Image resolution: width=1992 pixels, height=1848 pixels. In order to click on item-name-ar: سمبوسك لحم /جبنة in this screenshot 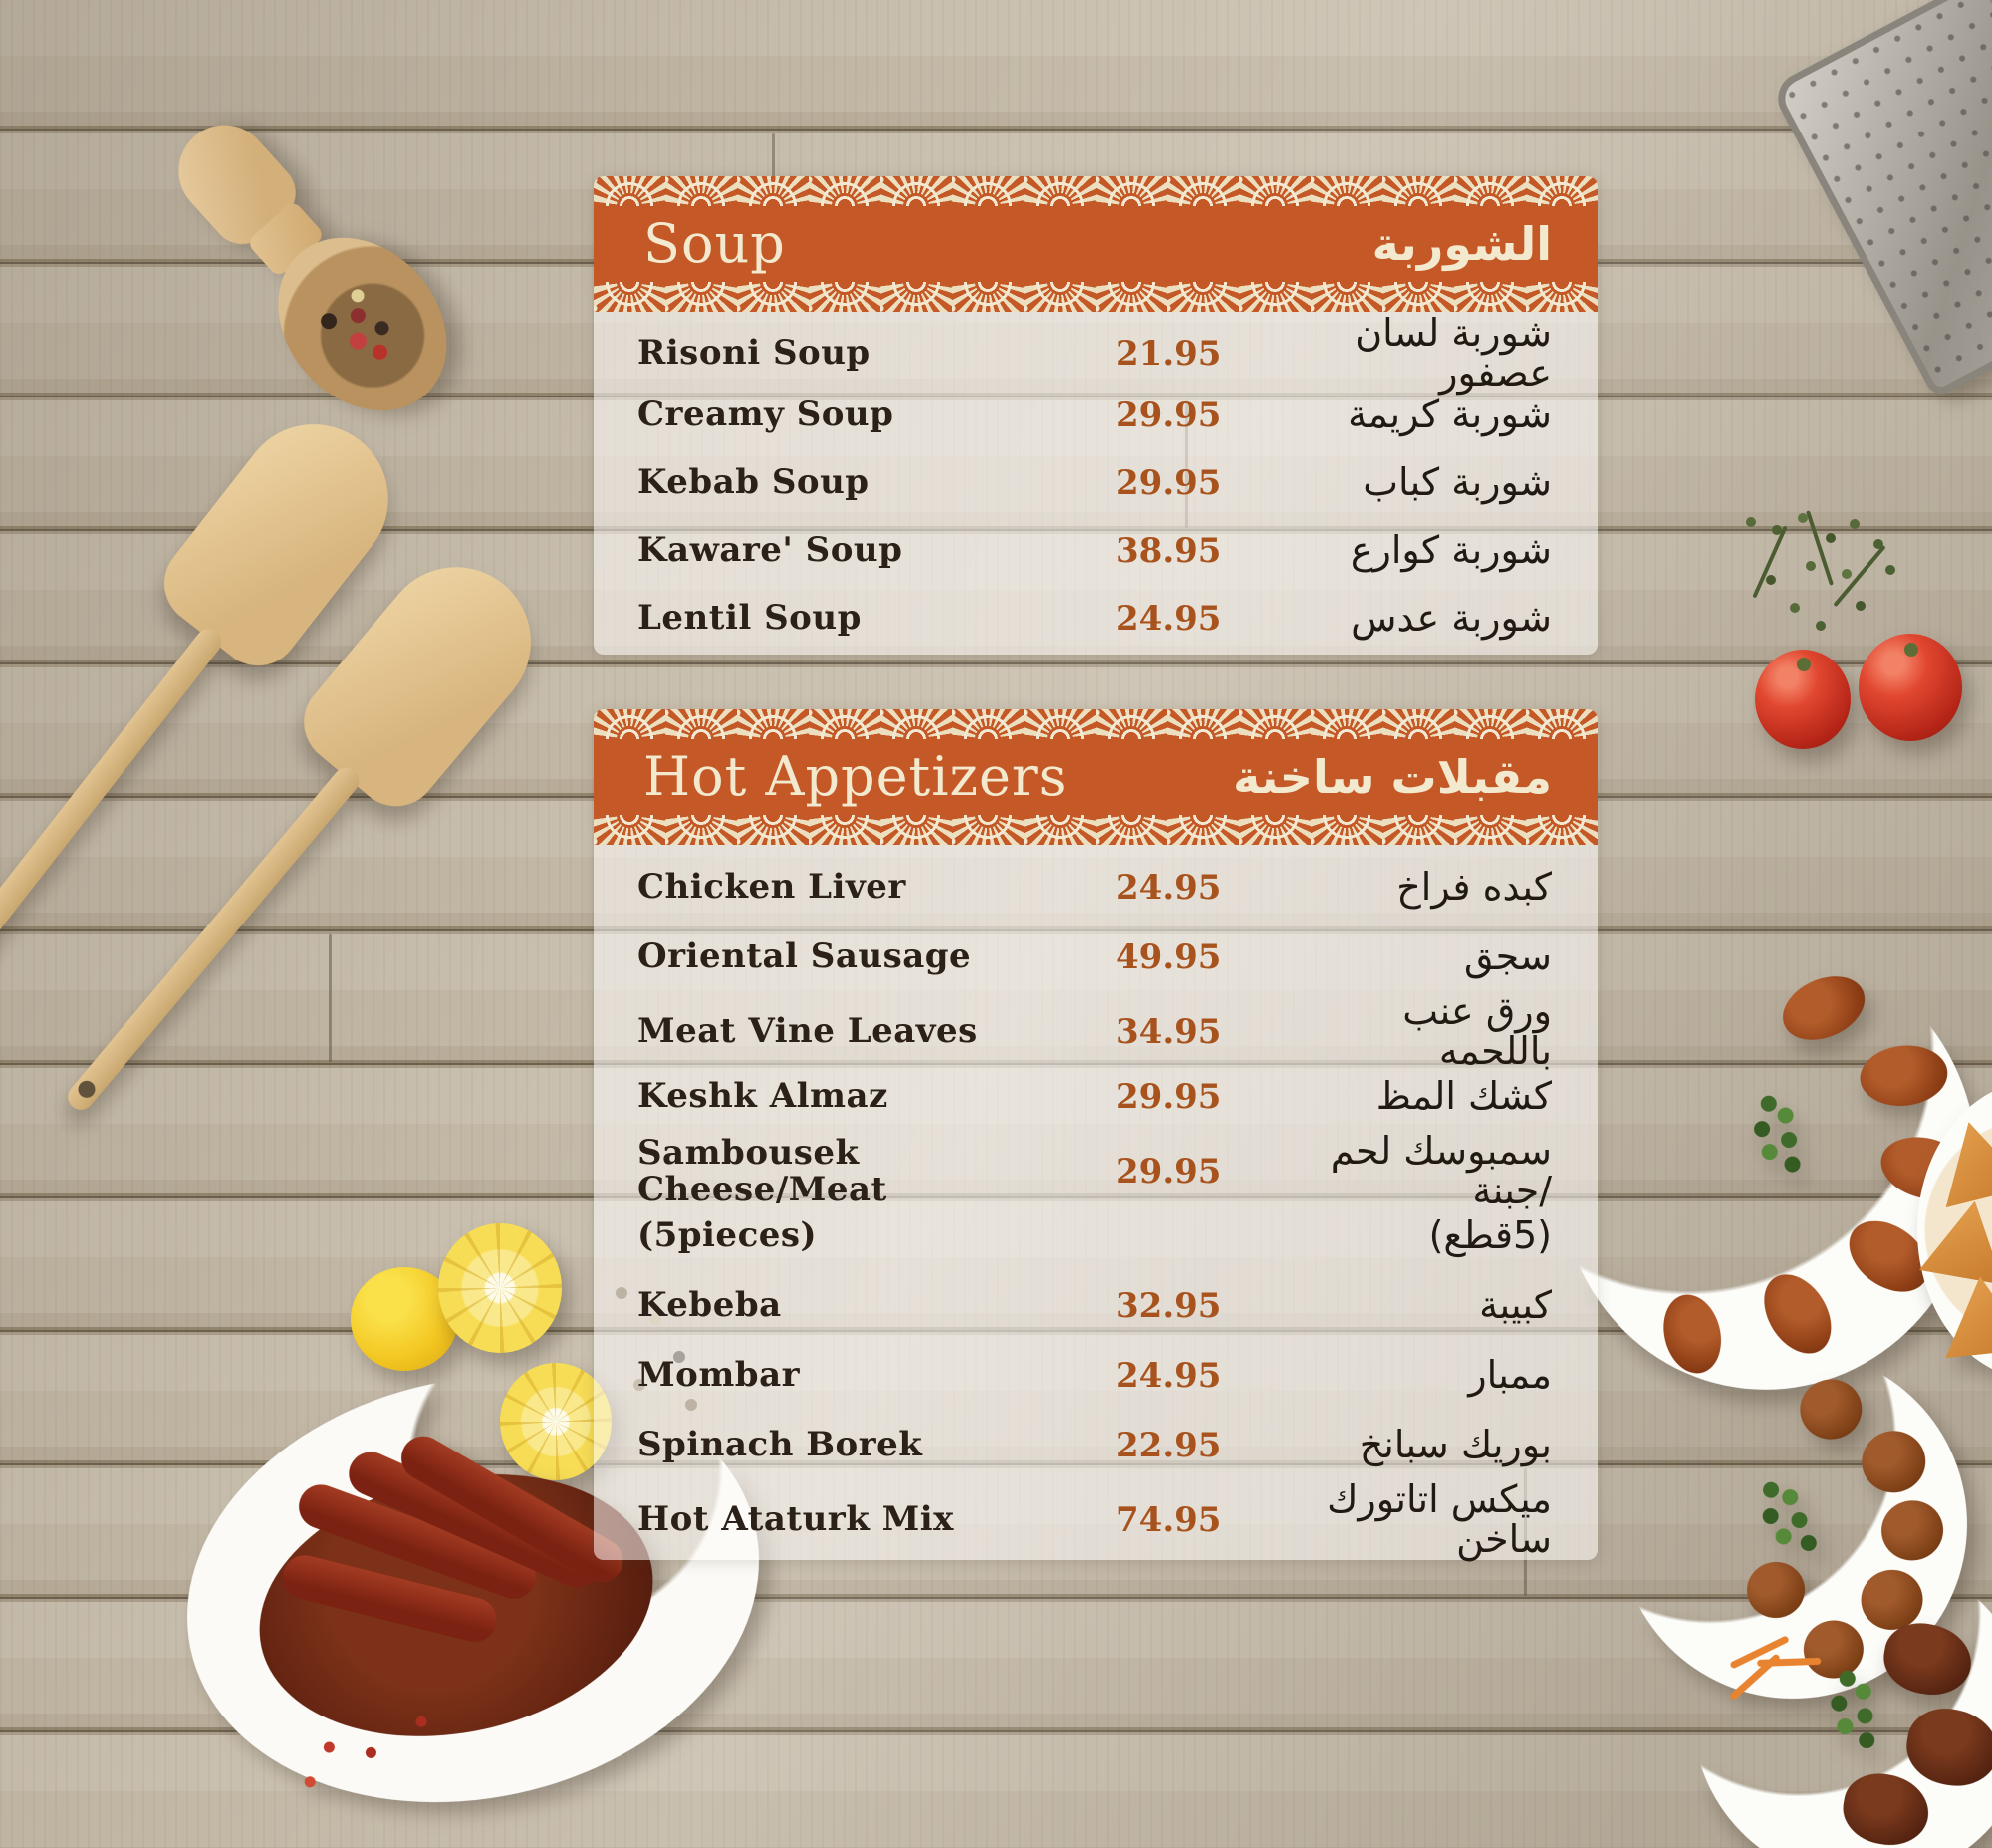, I will do `click(1441, 1171)`.